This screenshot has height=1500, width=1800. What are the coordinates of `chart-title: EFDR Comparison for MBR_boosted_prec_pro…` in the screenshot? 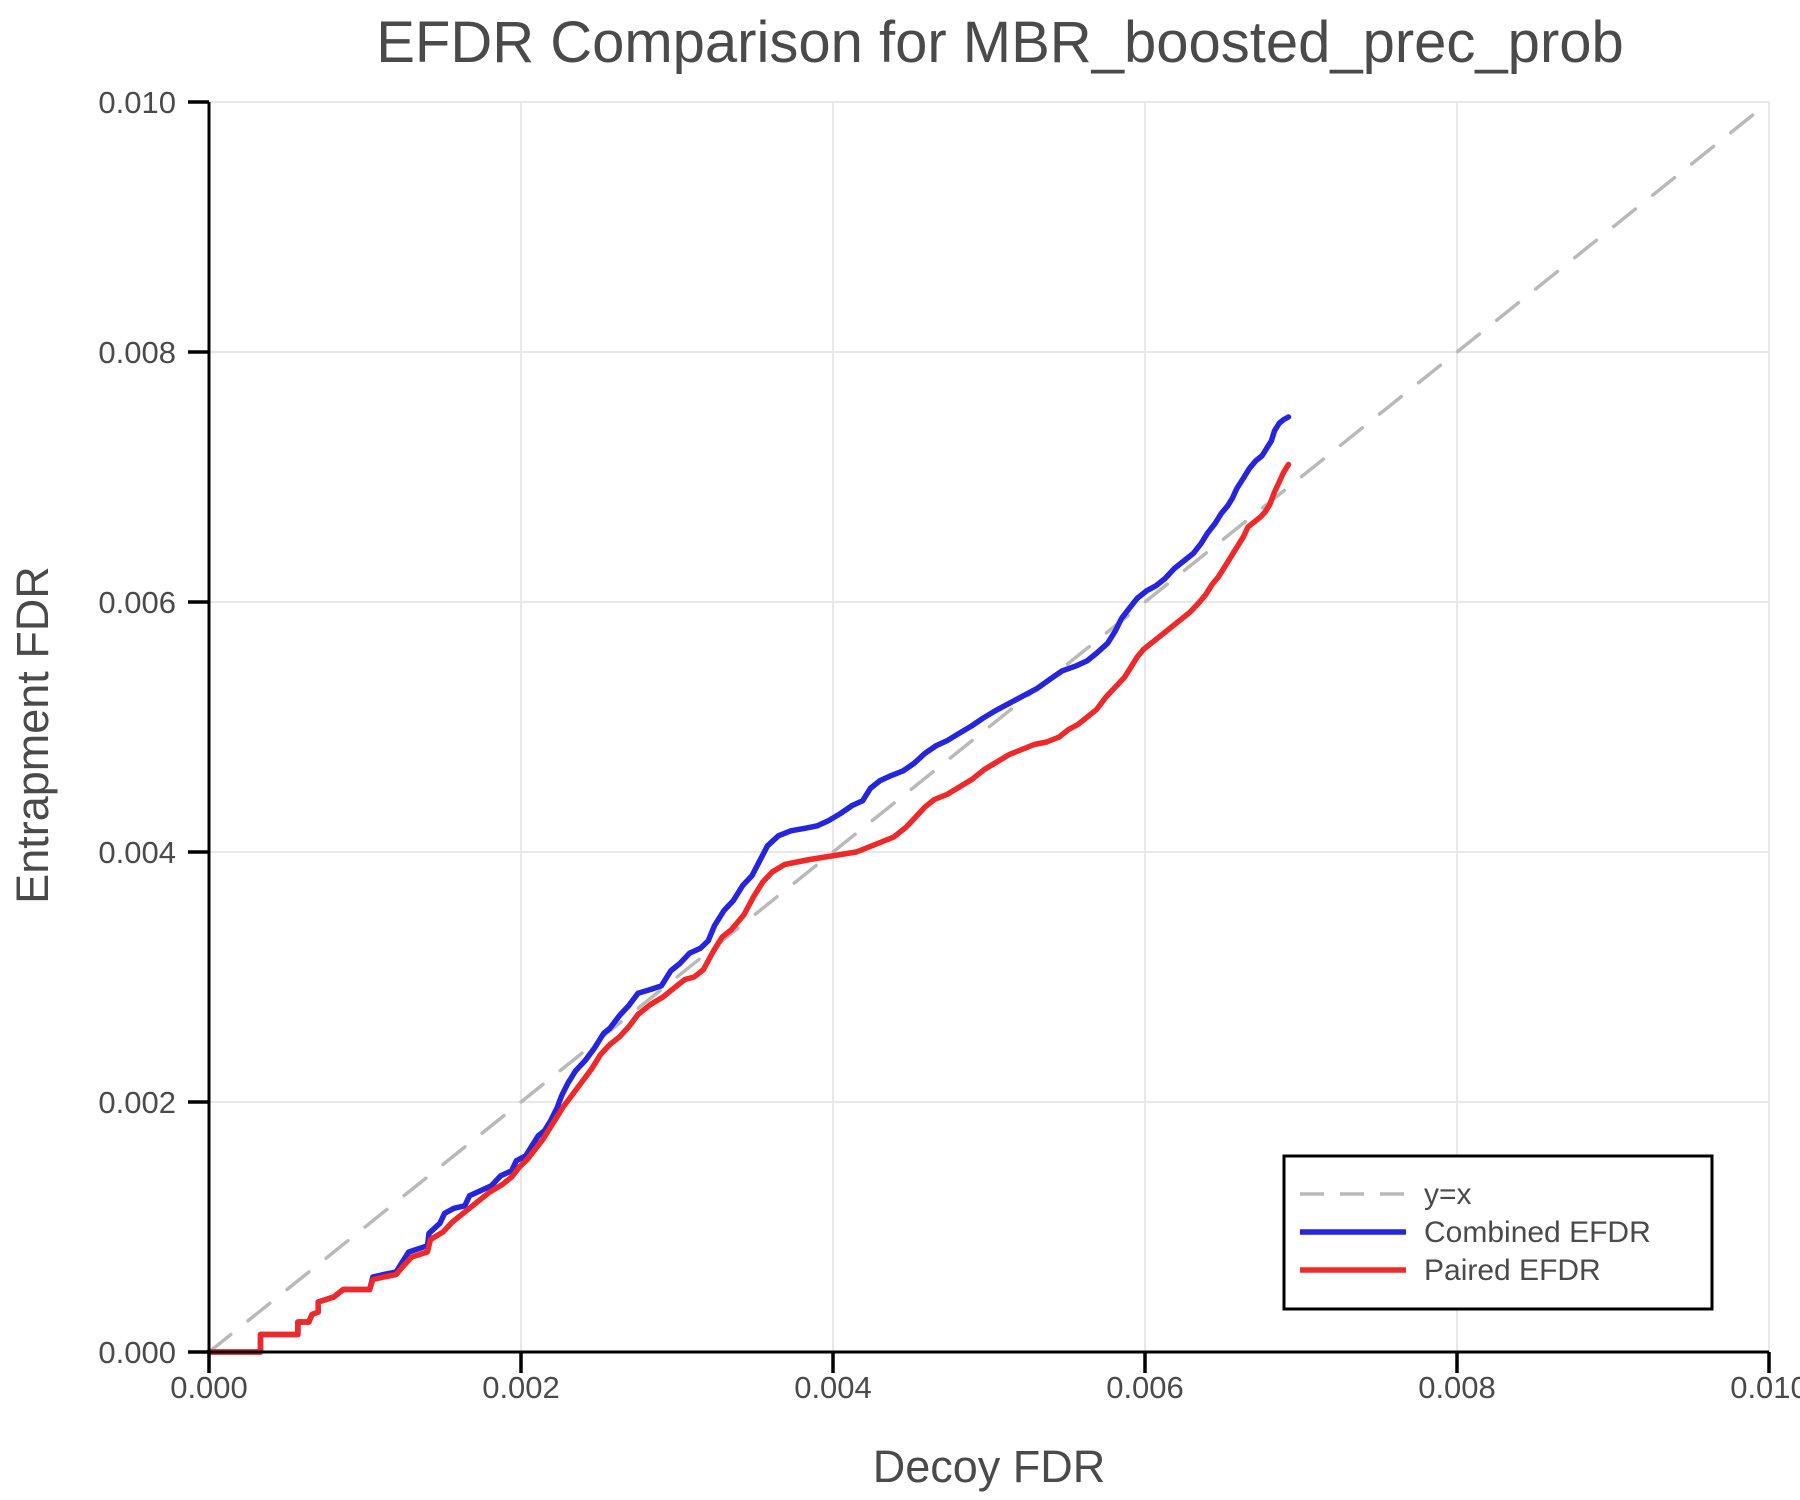 It's located at (1000, 42).